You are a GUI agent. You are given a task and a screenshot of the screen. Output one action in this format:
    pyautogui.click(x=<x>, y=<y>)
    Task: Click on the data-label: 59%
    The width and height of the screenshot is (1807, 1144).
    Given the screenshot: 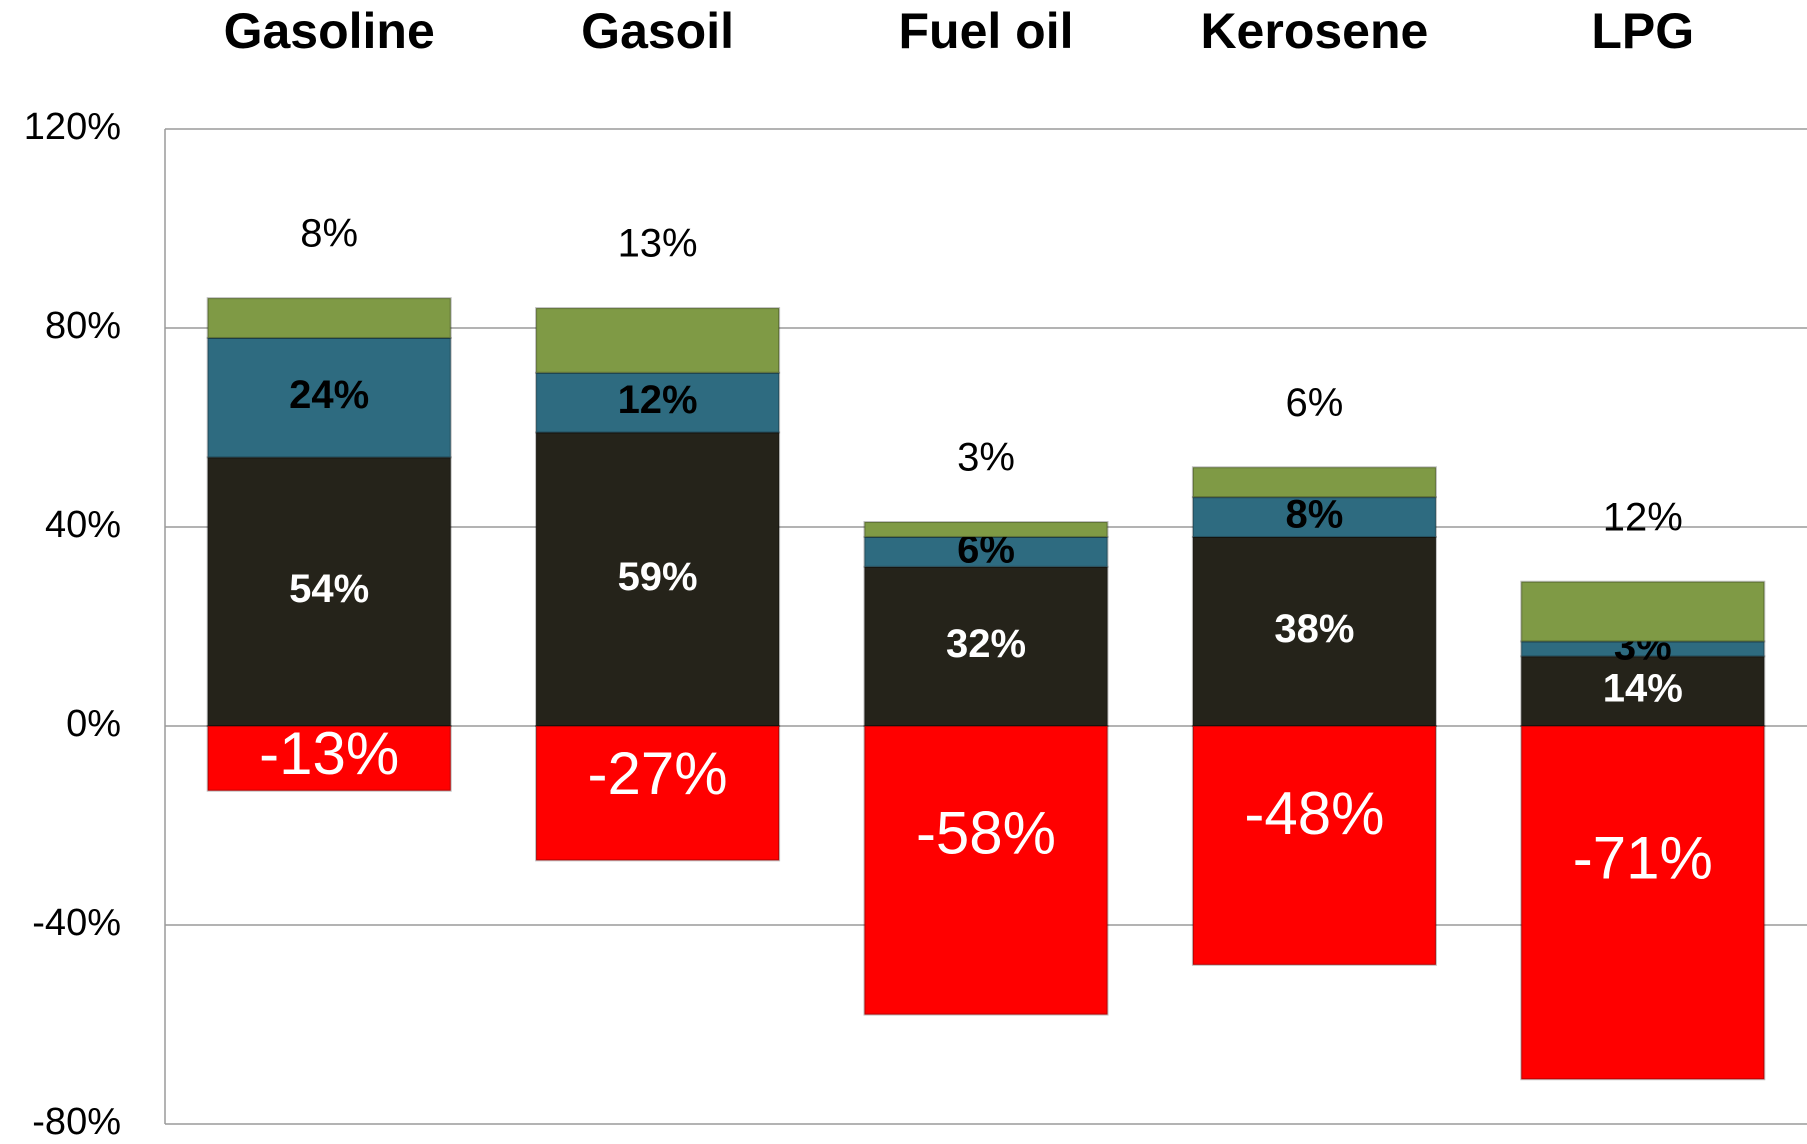 What is the action you would take?
    pyautogui.click(x=658, y=577)
    